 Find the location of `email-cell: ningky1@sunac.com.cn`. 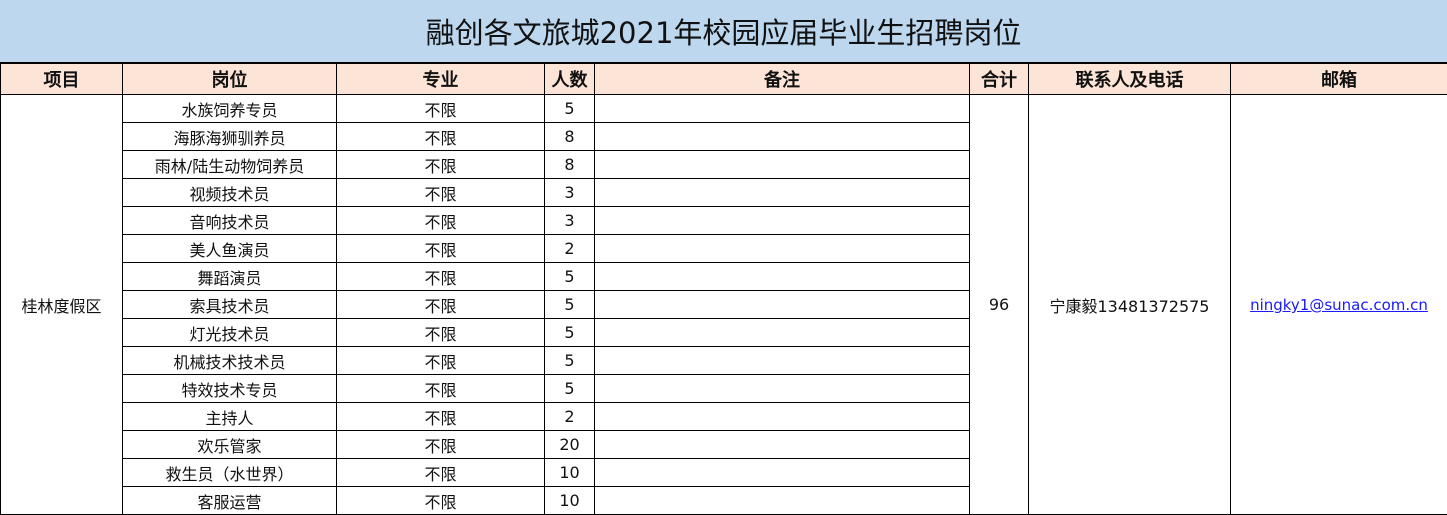

email-cell: ningky1@sunac.com.cn is located at coordinates (1338, 304).